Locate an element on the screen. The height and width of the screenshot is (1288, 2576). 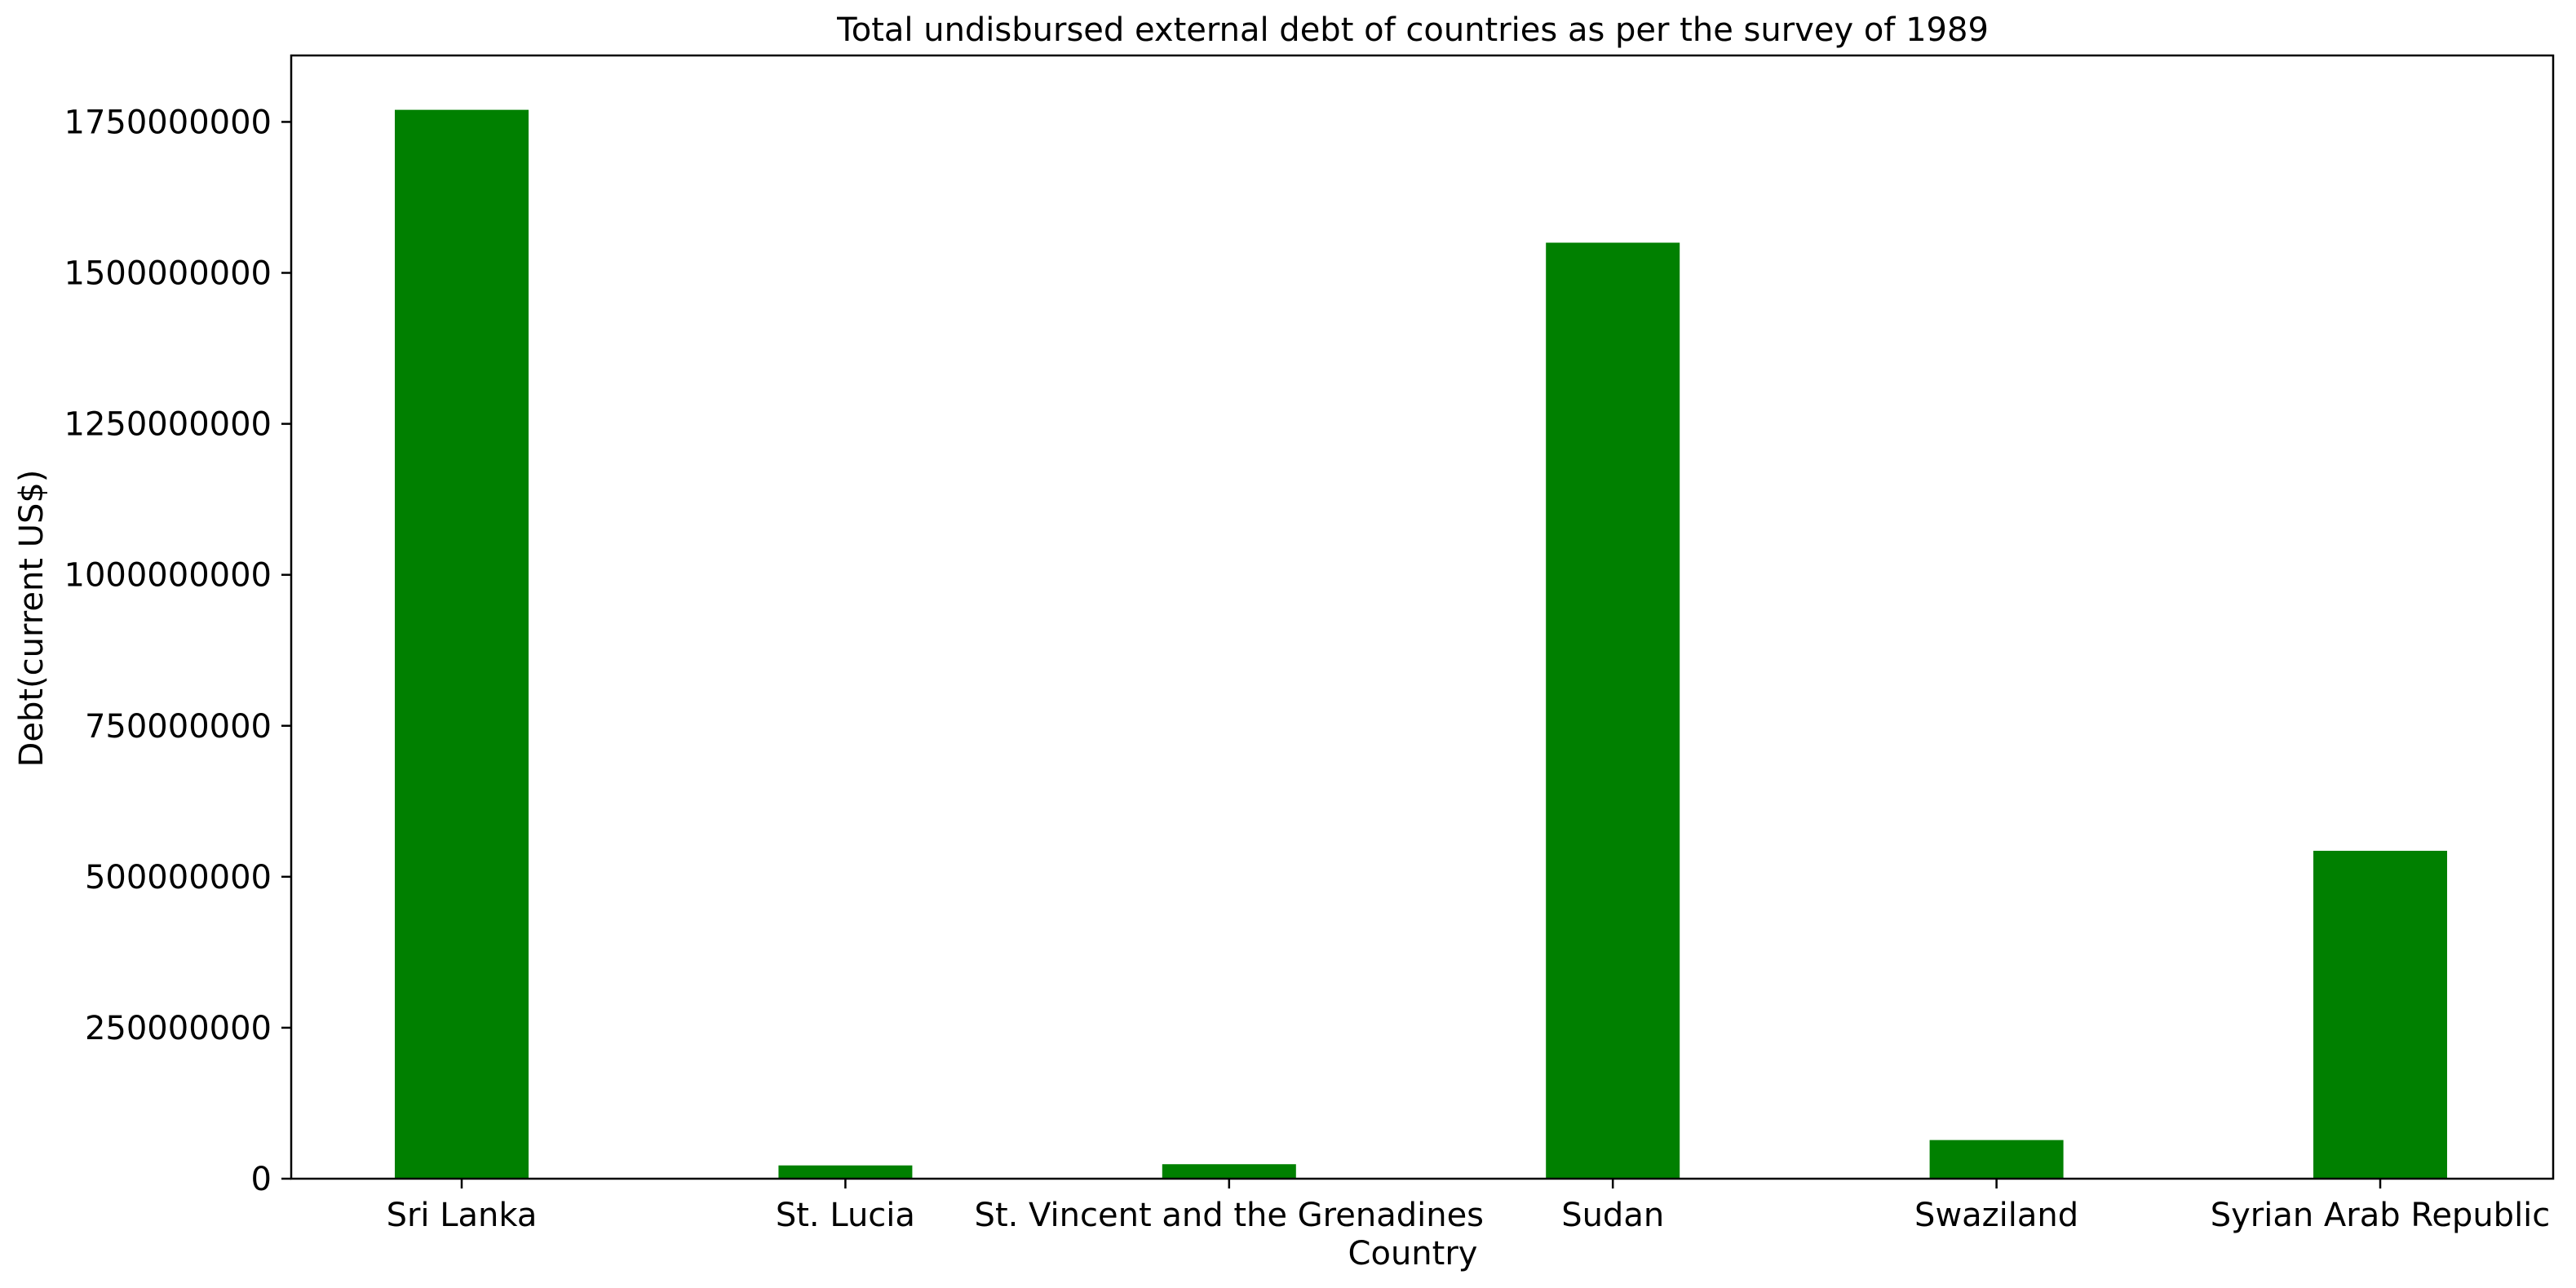
x-tick-label: St. Vincent and the Grenadines is located at coordinates (1229, 1215).